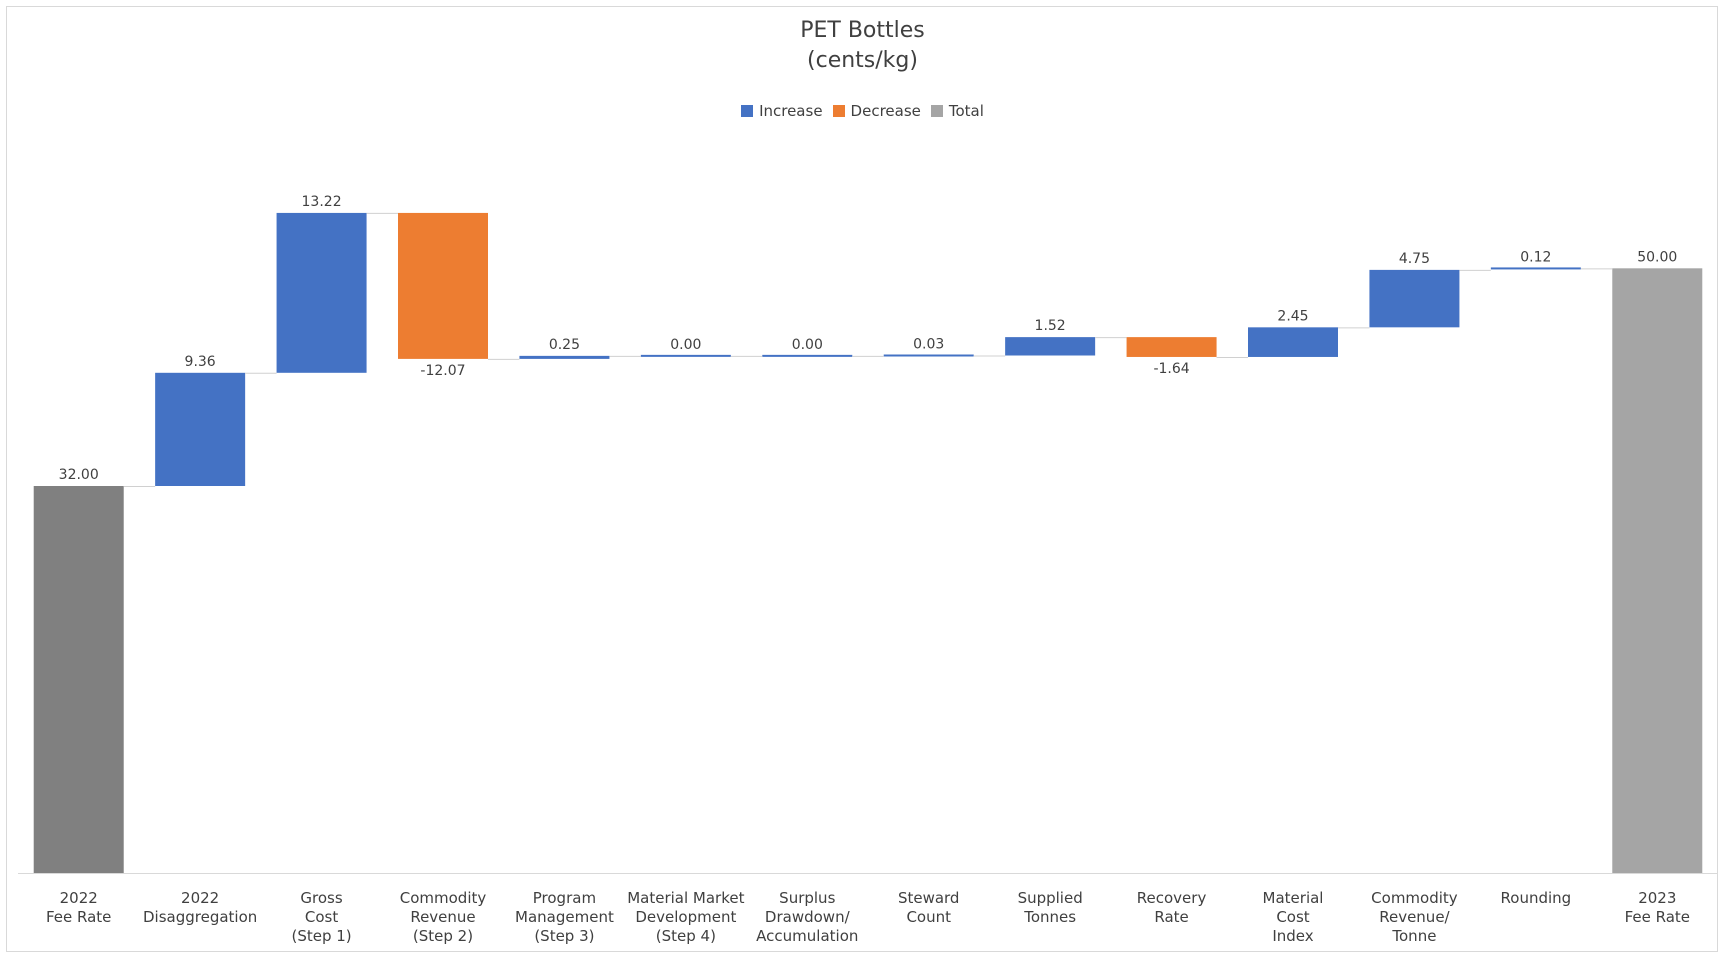 Image resolution: width=1725 pixels, height=958 pixels. I want to click on data-label-5: 0.00, so click(685, 345).